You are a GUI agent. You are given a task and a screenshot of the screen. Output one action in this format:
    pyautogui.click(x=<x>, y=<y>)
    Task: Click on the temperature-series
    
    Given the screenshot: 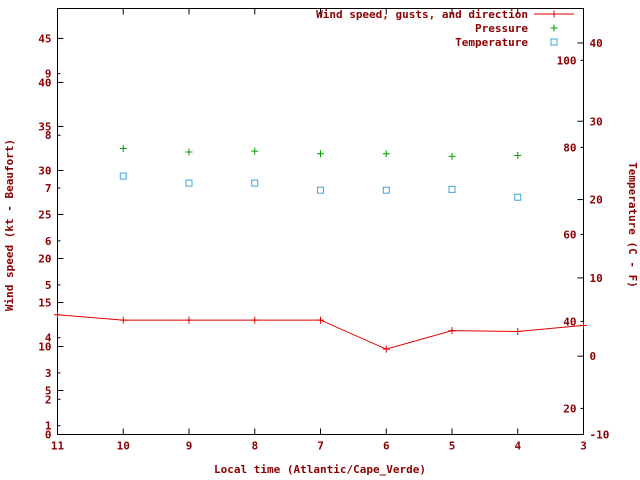 What is the action you would take?
    pyautogui.click(x=320, y=186)
    